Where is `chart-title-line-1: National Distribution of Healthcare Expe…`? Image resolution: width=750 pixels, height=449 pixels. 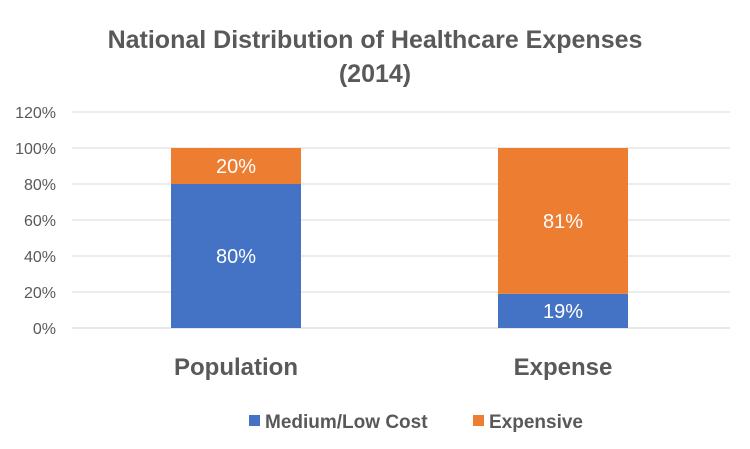 chart-title-line-1: National Distribution of Healthcare Expe… is located at coordinates (375, 40).